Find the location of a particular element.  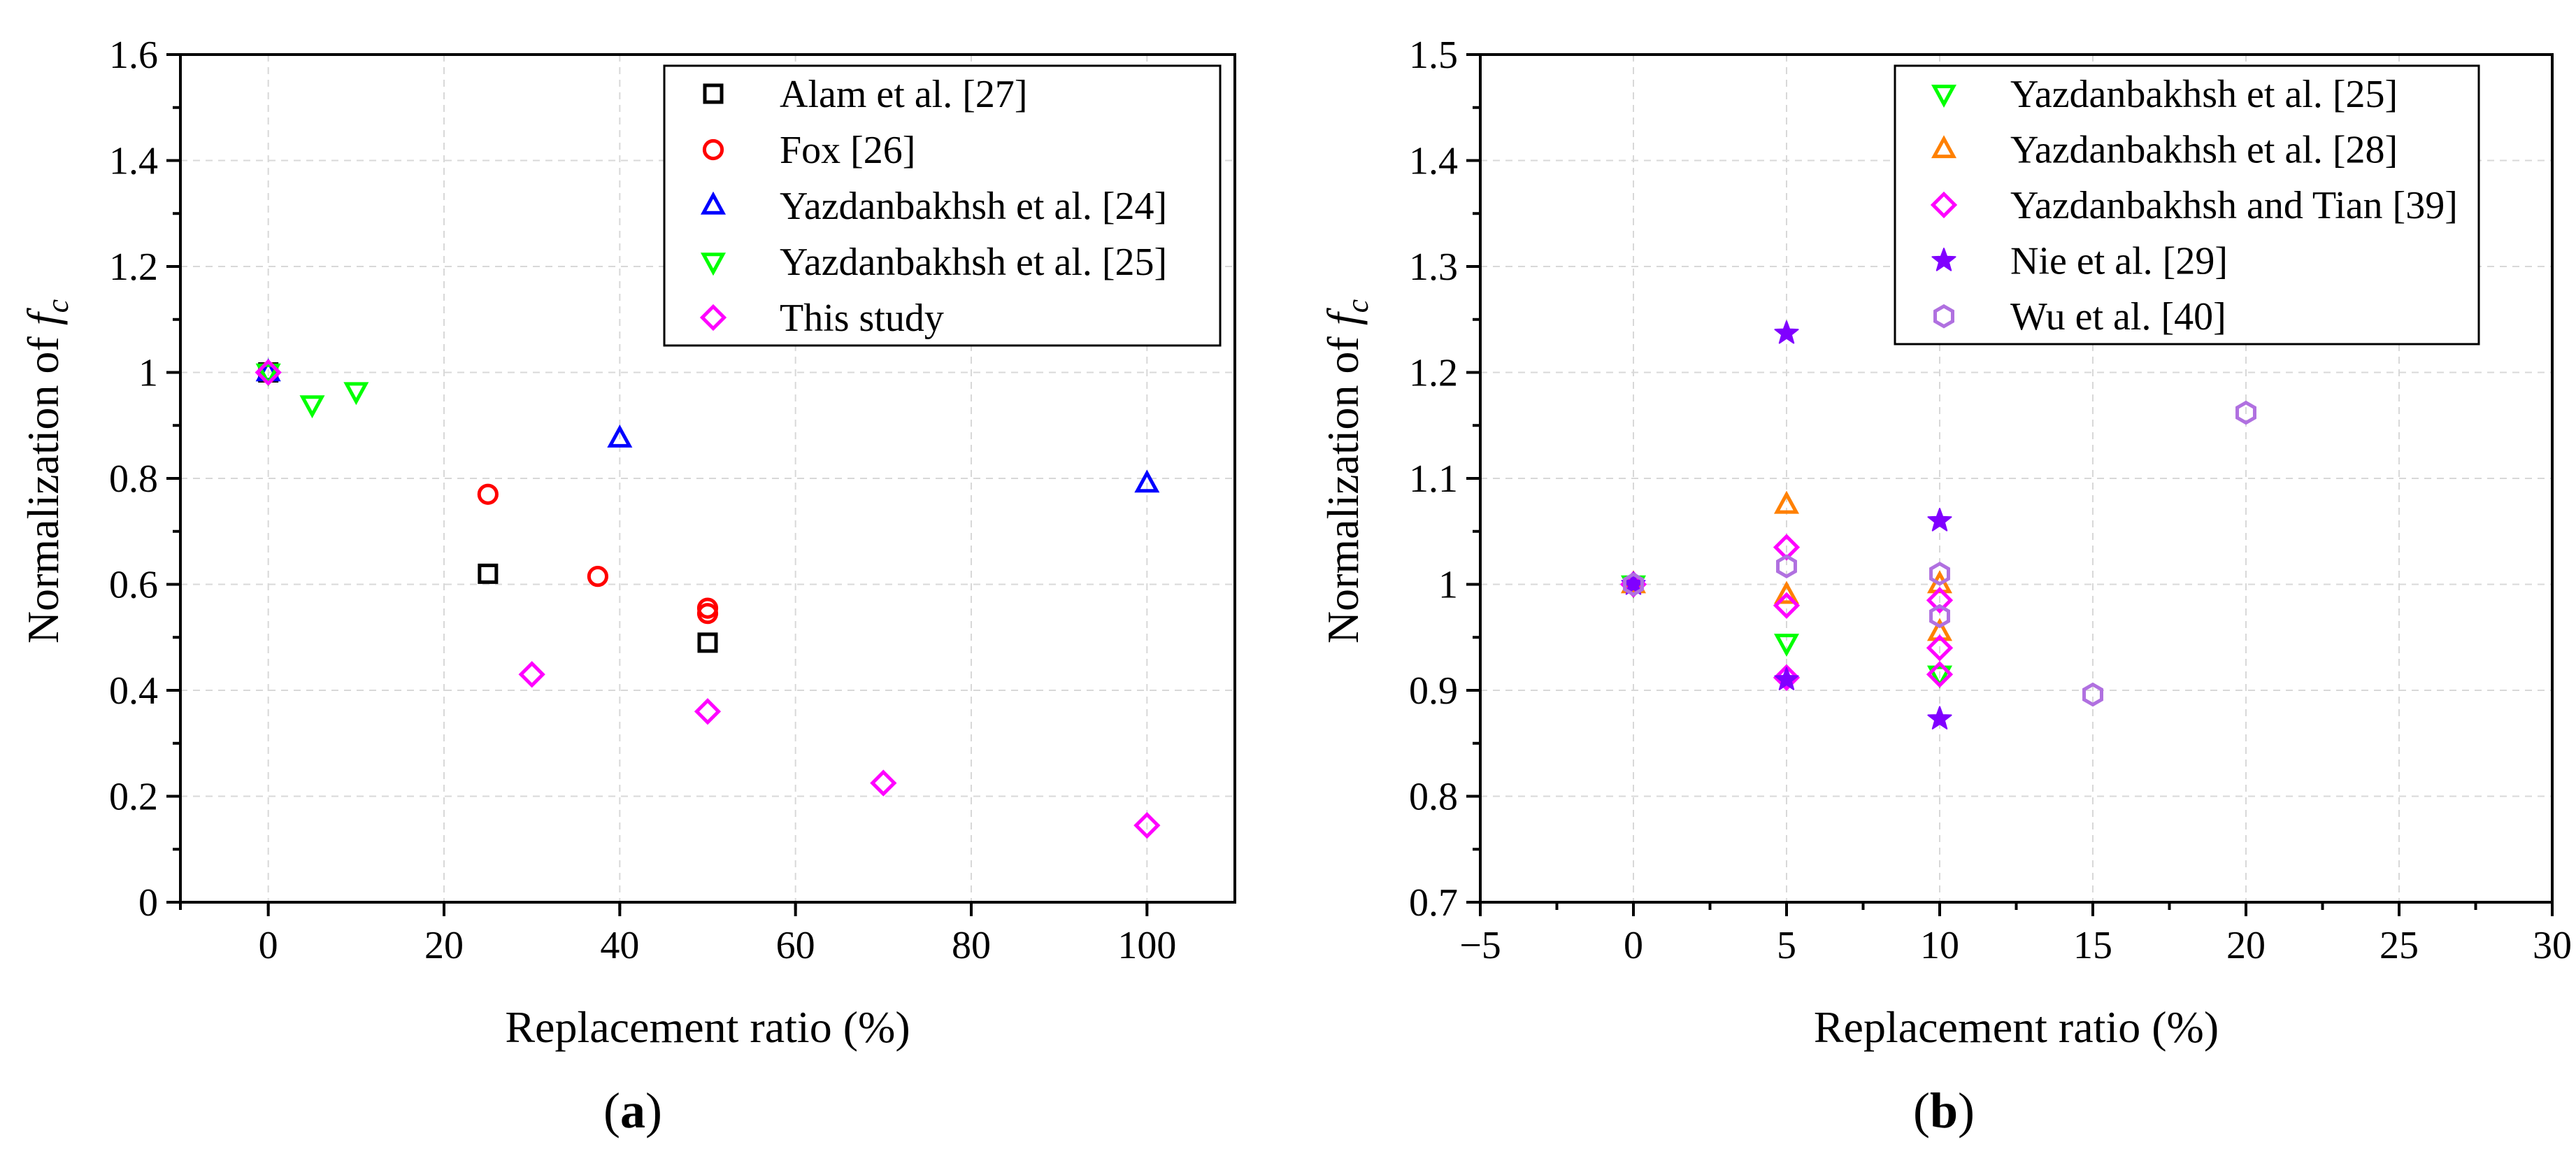

data-points is located at coordinates (1937, 524).